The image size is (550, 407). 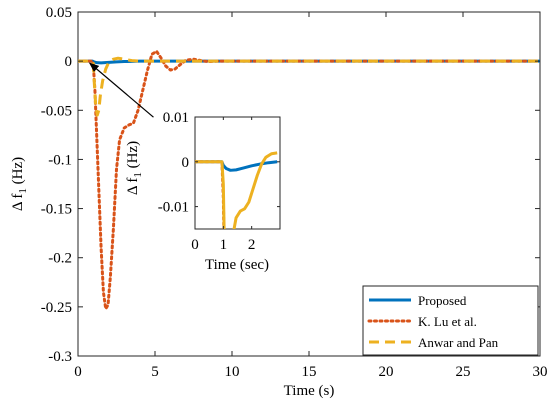 I want to click on inset-x-tick-label: 0, so click(x=195, y=245).